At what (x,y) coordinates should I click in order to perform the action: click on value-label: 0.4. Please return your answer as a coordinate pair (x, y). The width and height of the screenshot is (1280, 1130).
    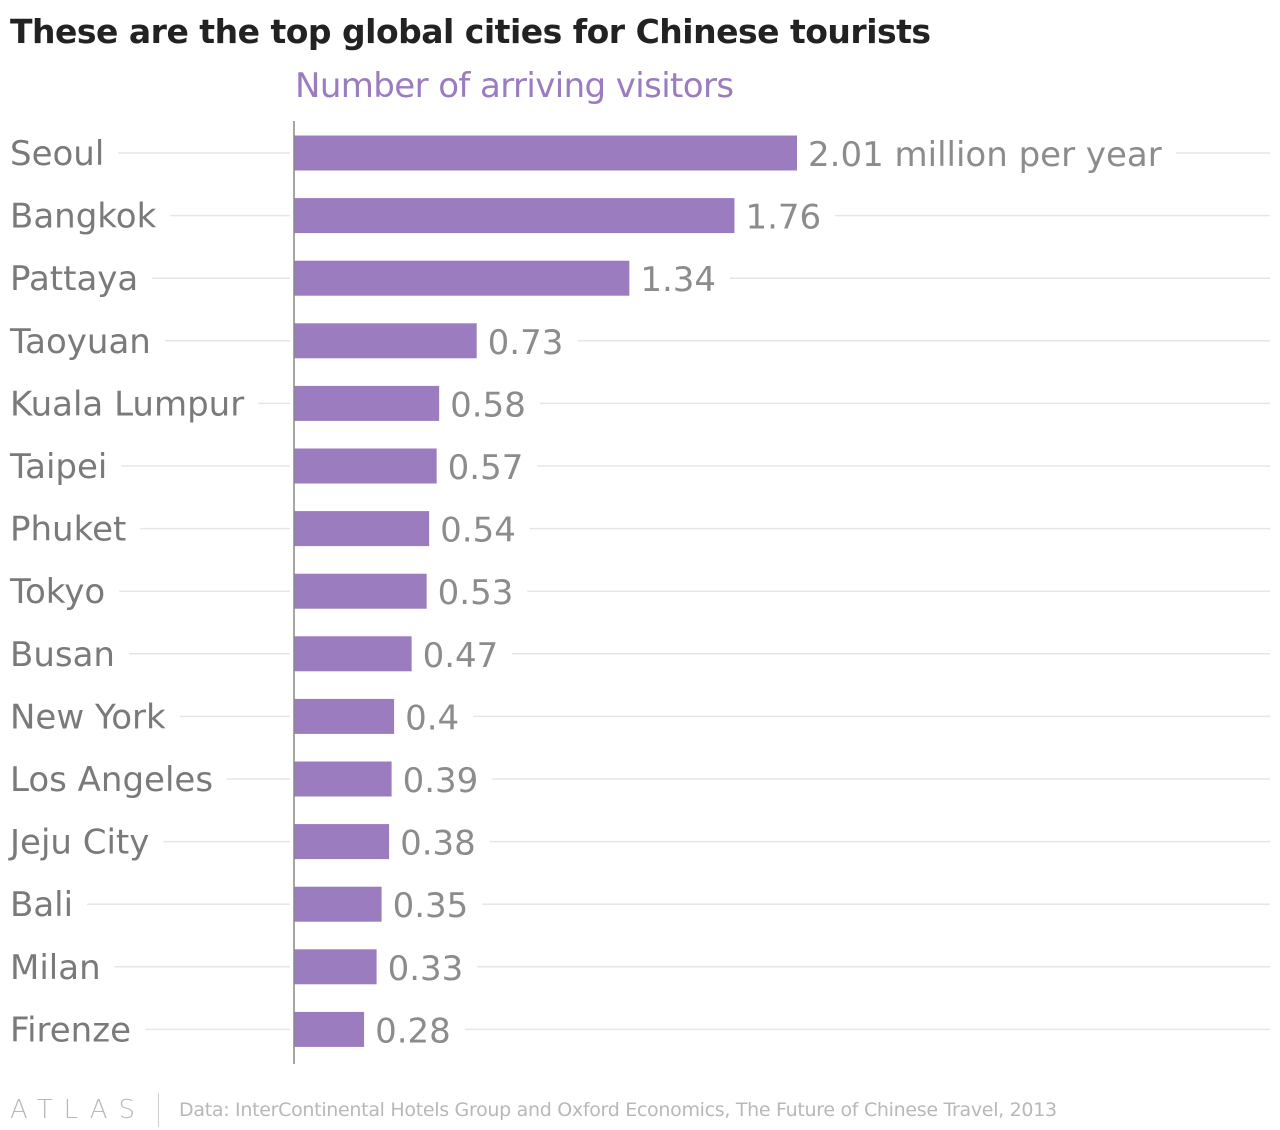
    Looking at the image, I should click on (432, 718).